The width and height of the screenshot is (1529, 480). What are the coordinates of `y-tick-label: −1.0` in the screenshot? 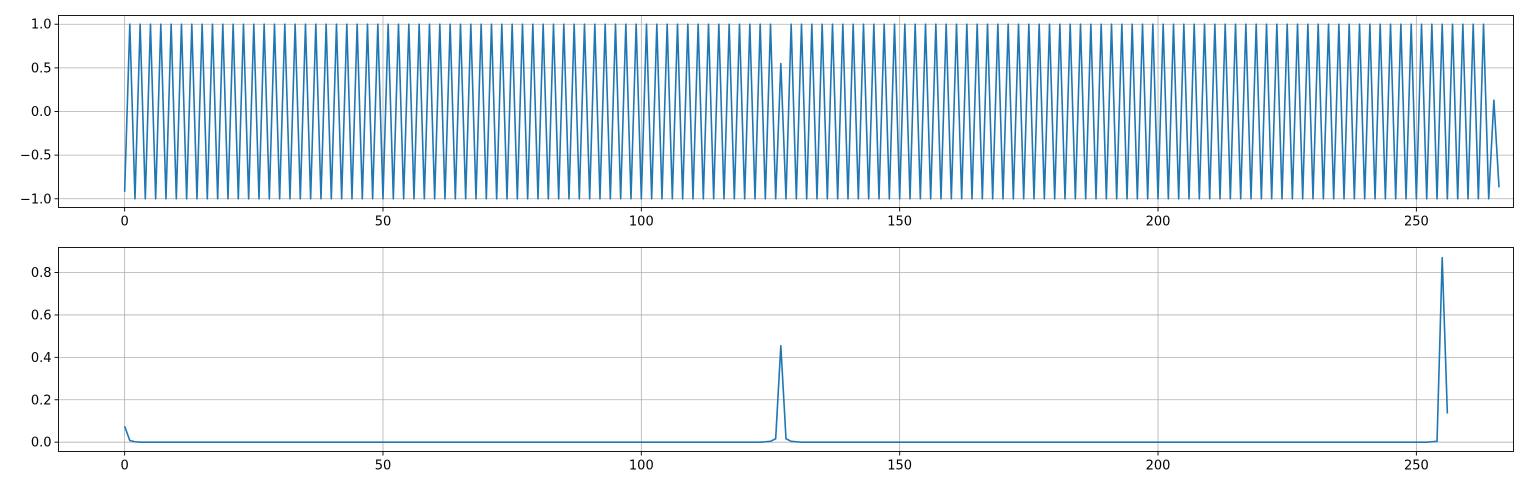 It's located at (36, 199).